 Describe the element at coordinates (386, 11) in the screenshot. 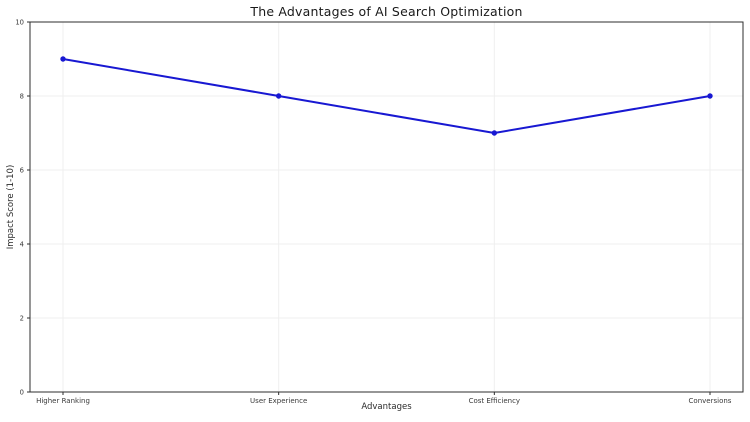

I see `chart-title: The Advantages of AI Search Optimization` at that location.